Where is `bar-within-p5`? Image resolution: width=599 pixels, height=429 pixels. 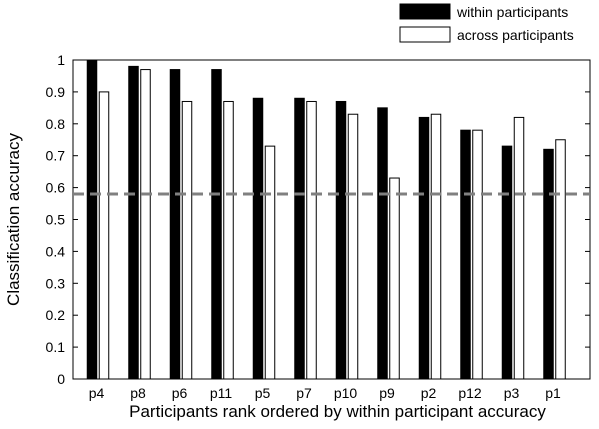 bar-within-p5 is located at coordinates (258, 238).